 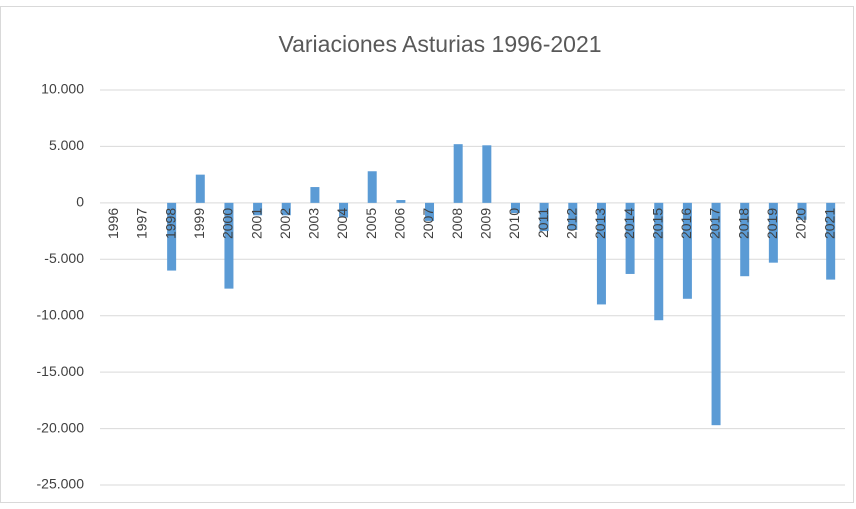 I want to click on x-tick-label: 2016, so click(x=686, y=223).